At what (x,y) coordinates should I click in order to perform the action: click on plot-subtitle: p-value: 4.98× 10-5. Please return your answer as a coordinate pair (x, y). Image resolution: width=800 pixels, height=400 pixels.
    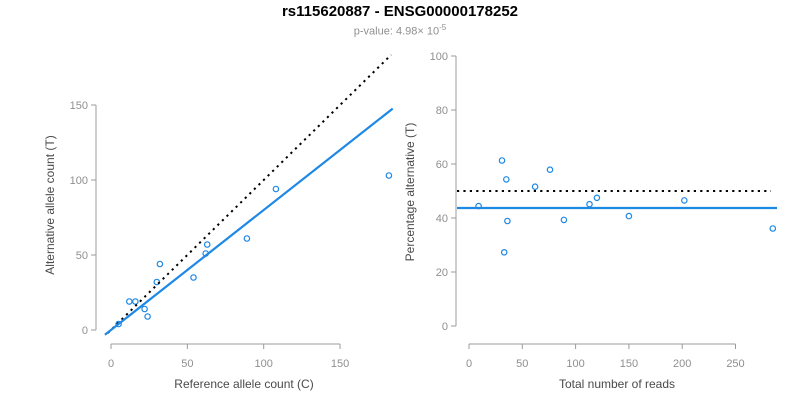
    Looking at the image, I should click on (400, 30).